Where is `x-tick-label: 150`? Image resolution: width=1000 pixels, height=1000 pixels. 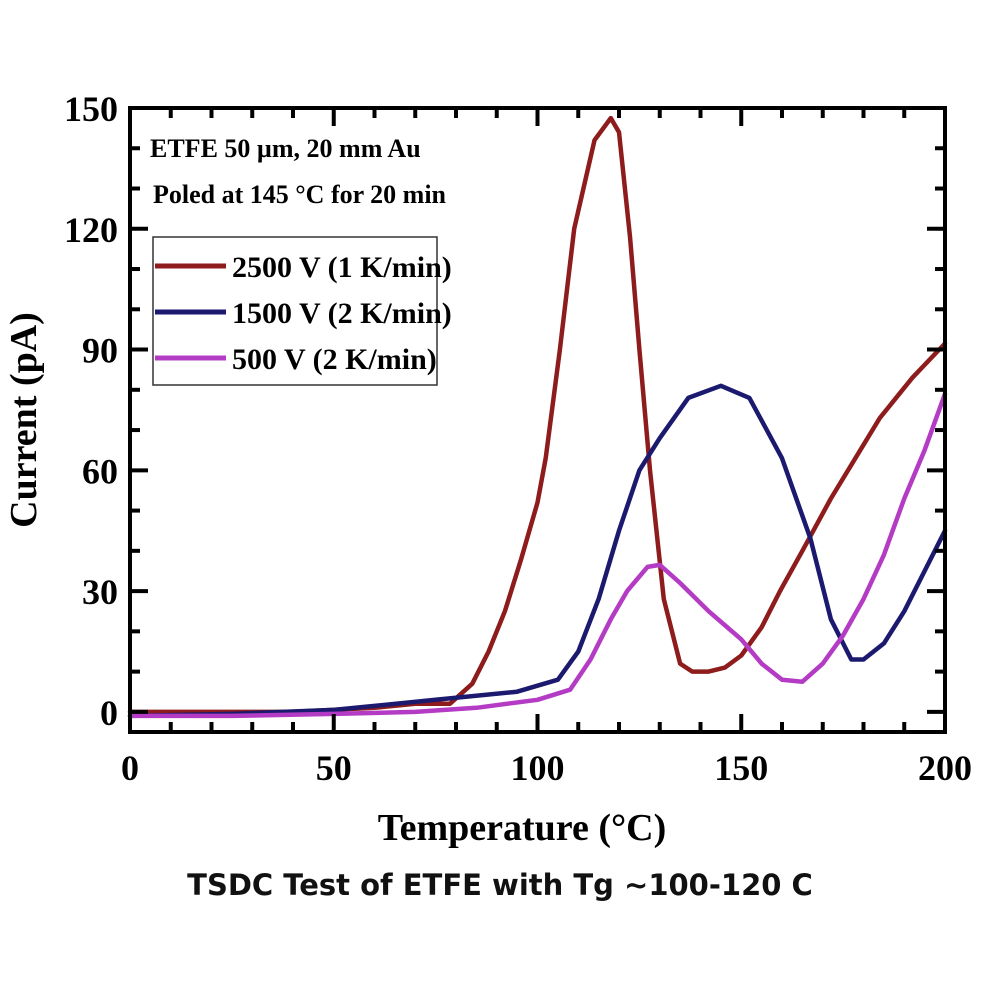
x-tick-label: 150 is located at coordinates (741, 768).